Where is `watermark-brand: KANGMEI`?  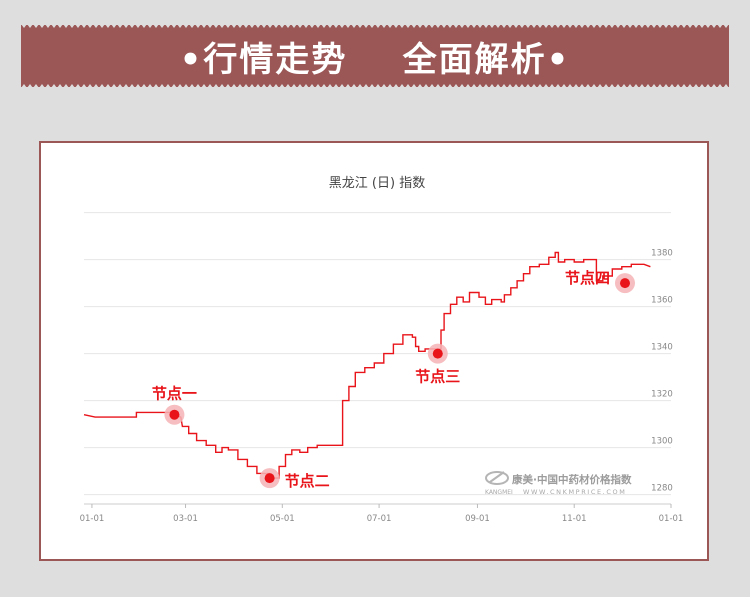 watermark-brand: KANGMEI is located at coordinates (499, 492).